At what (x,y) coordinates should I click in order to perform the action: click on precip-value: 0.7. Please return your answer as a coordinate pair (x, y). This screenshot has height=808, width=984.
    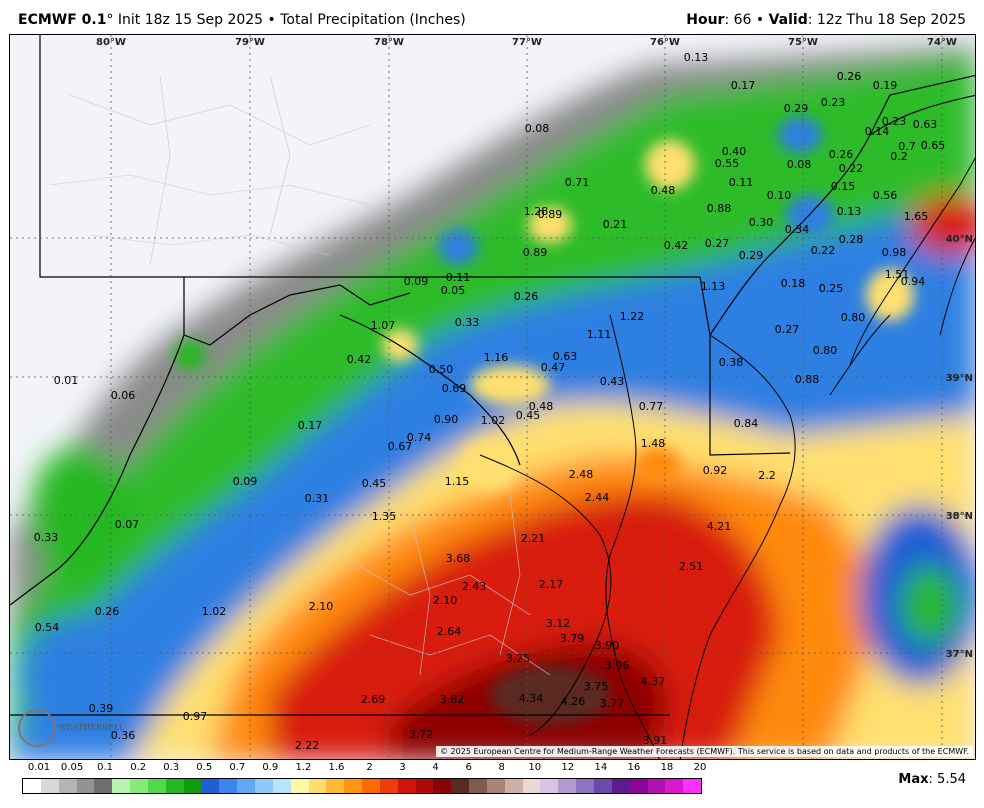
    Looking at the image, I should click on (907, 146).